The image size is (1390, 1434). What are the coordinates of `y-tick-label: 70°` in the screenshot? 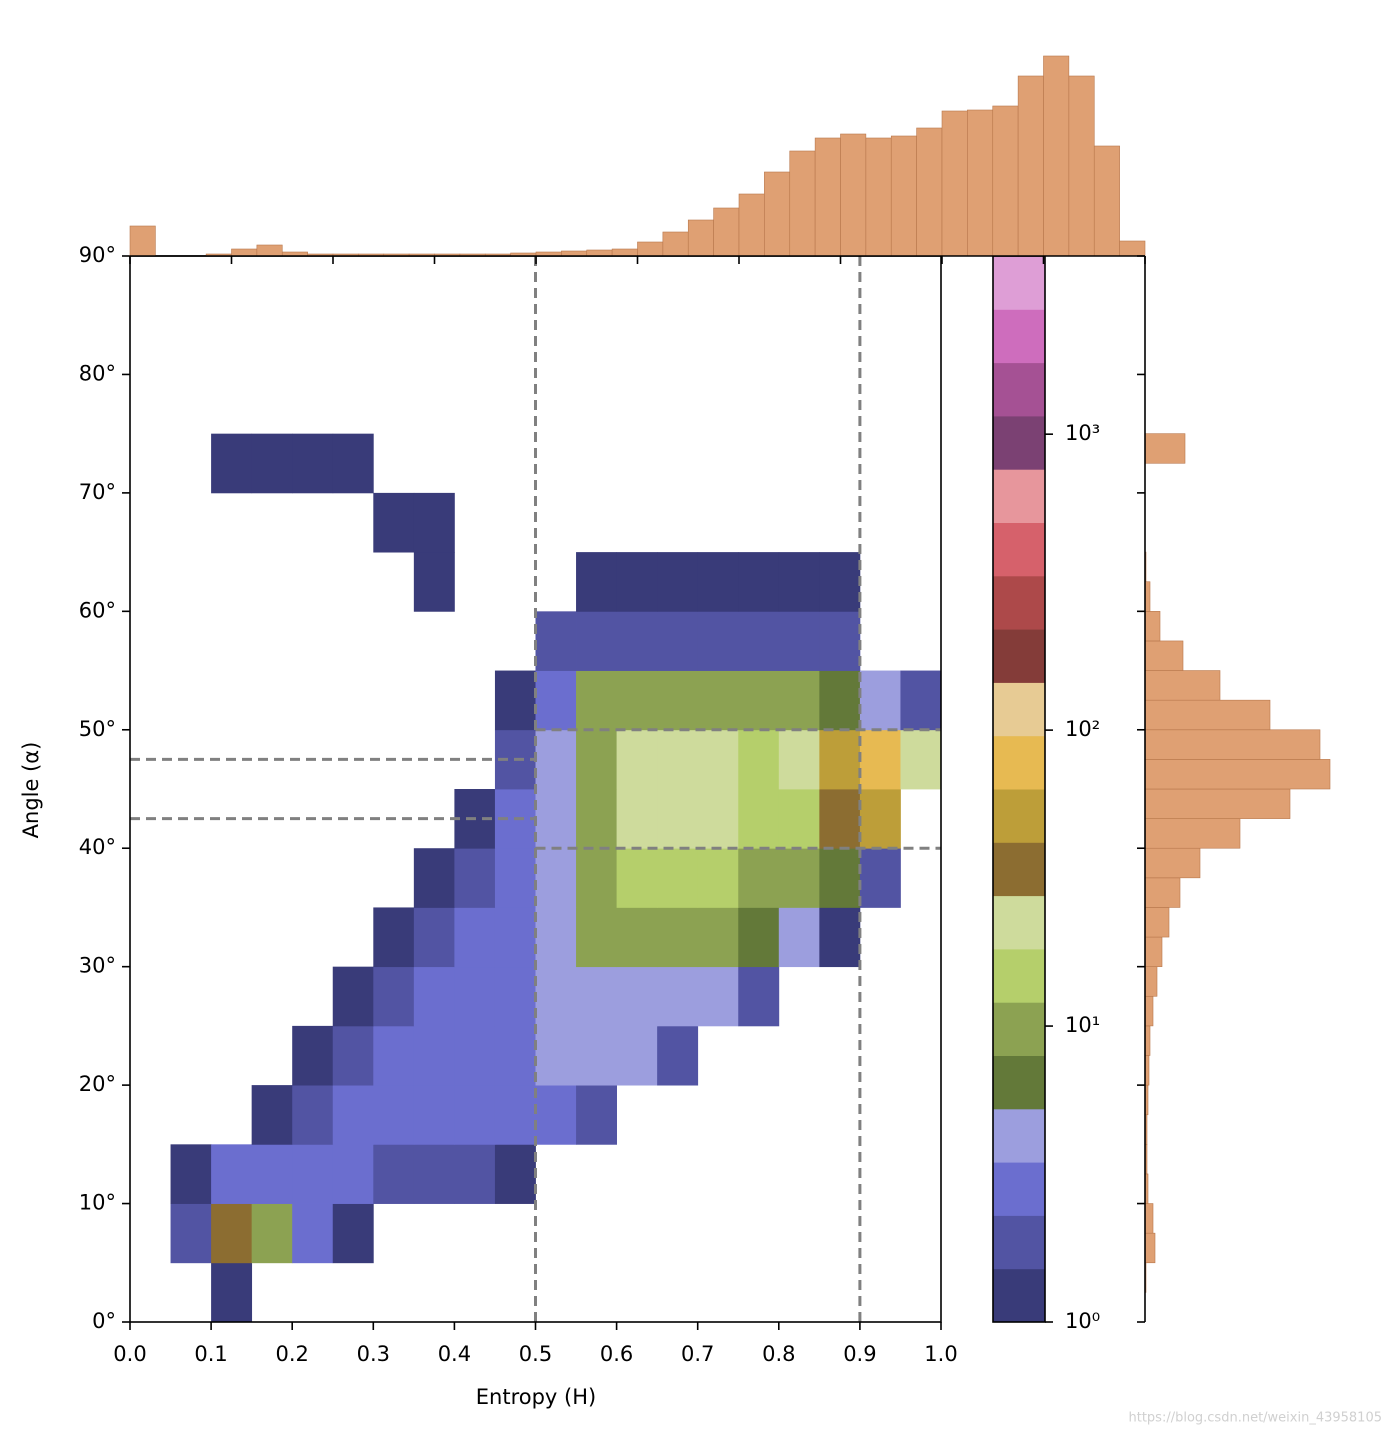 It's located at (97, 492).